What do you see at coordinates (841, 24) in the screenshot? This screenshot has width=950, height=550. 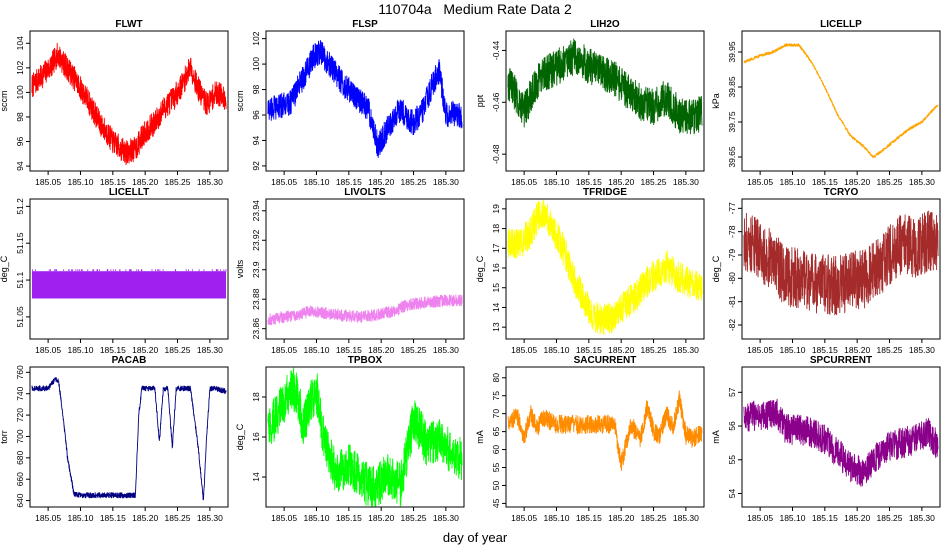 I see `panel-title: LICELLP` at bounding box center [841, 24].